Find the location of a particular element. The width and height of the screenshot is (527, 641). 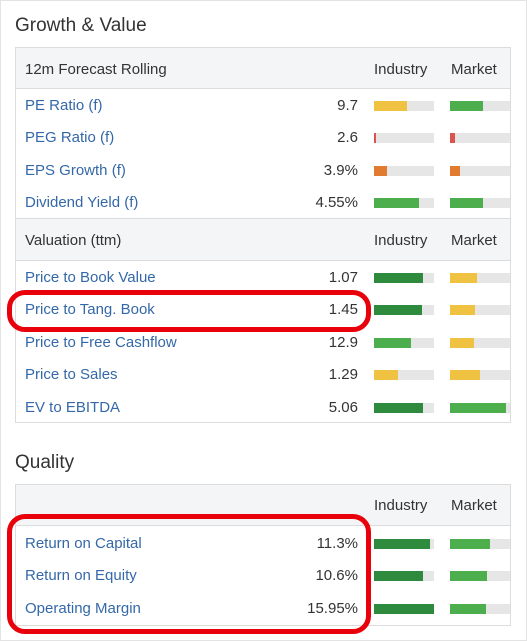

ev-to-ebitda-link: EV to EBITDA is located at coordinates (73, 407).